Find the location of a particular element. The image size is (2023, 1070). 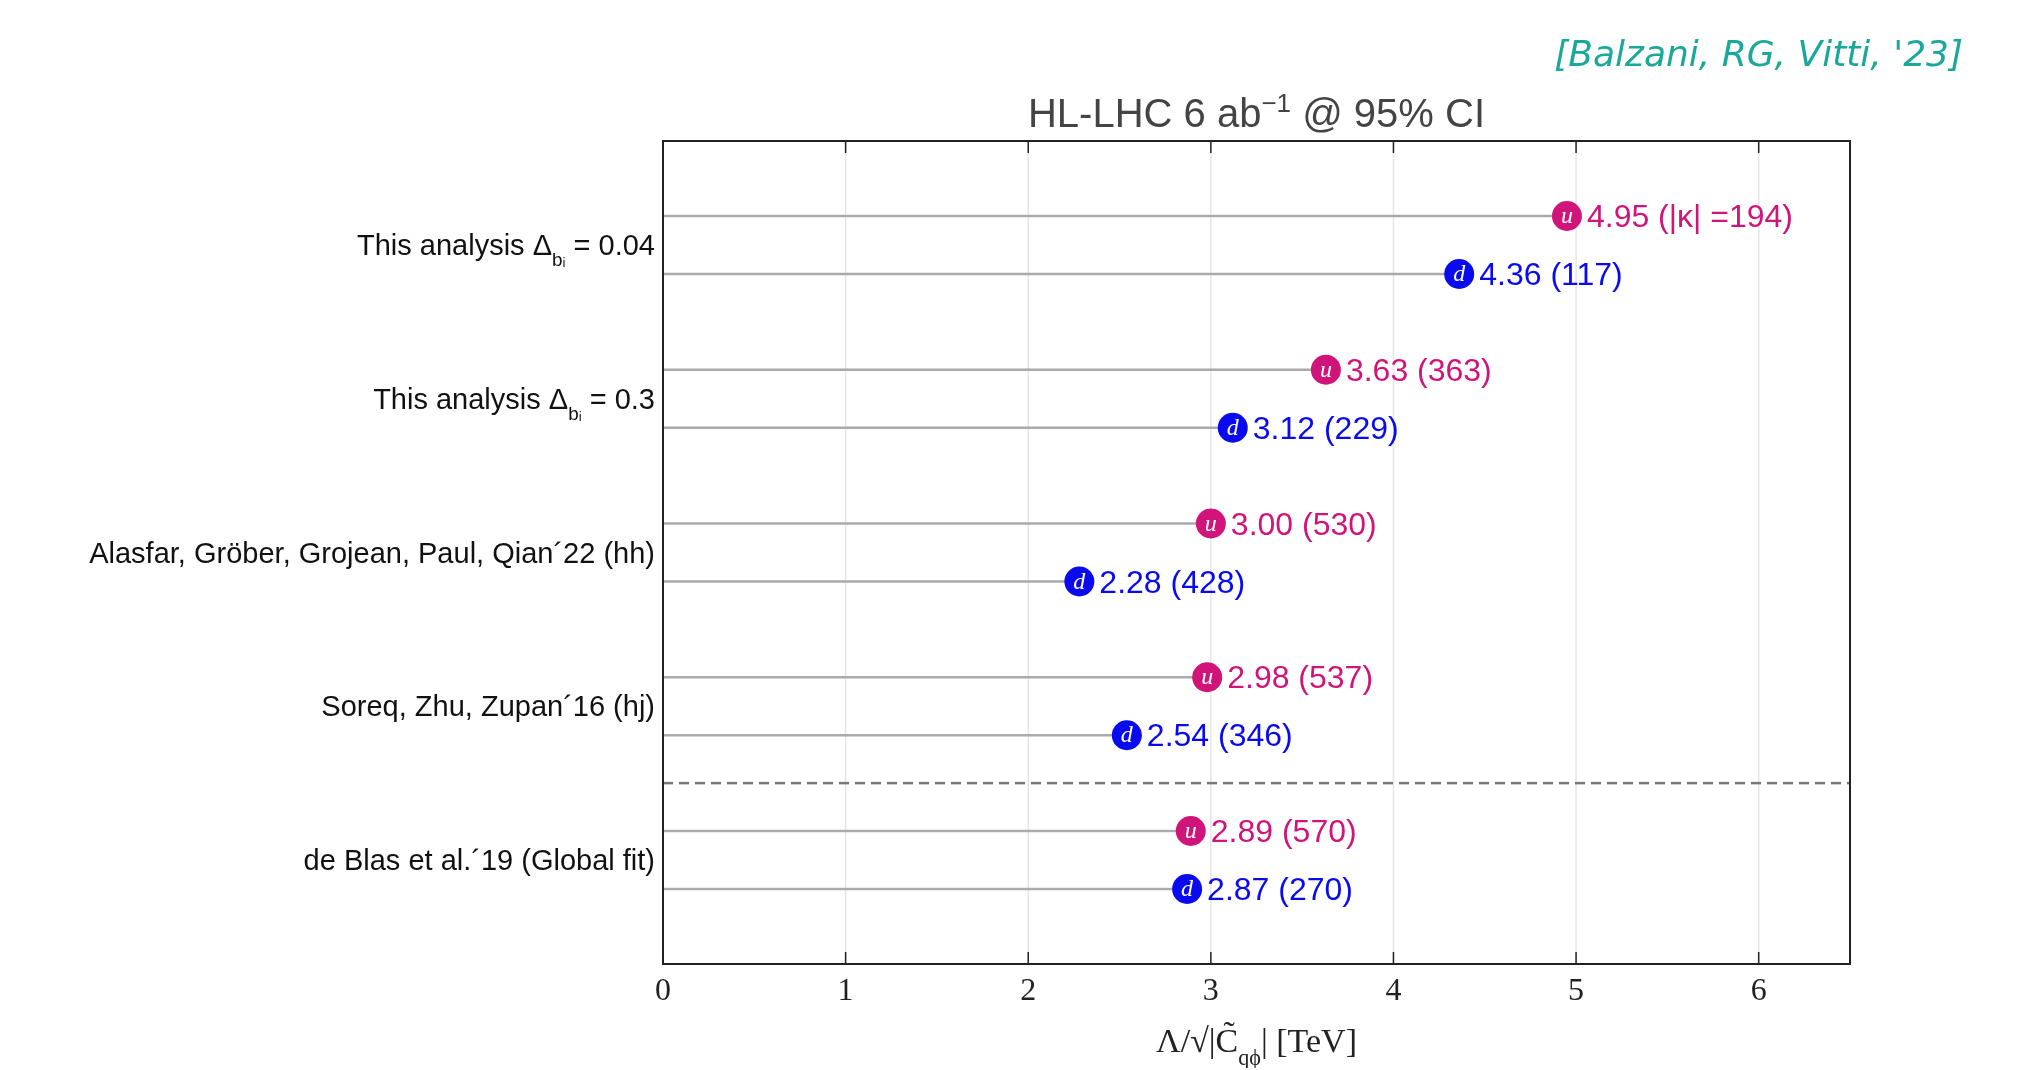

data-label: 2.98 (537) is located at coordinates (1300, 677).